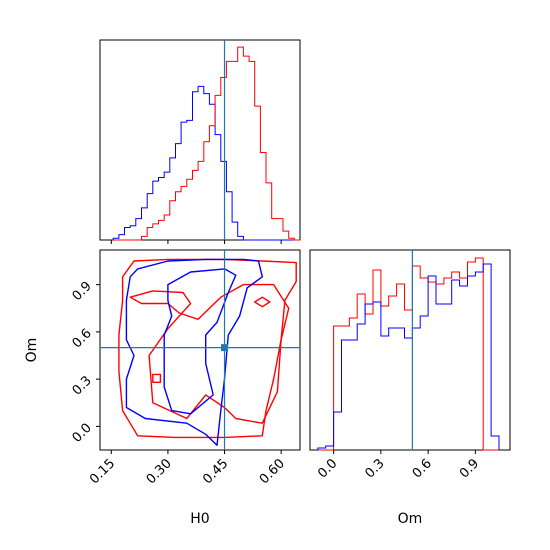 The image size is (550, 550). Describe the element at coordinates (225, 348) in the screenshot. I see `contour-truth-marker` at that location.